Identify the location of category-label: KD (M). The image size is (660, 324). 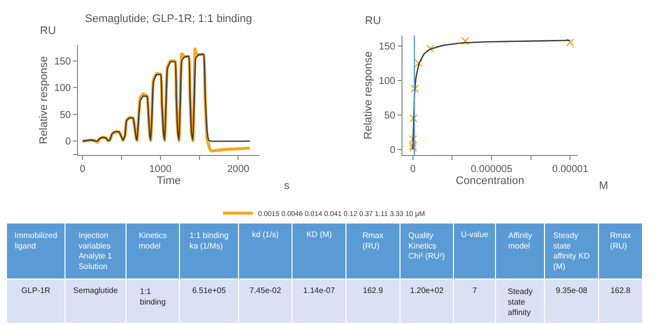
(319, 234).